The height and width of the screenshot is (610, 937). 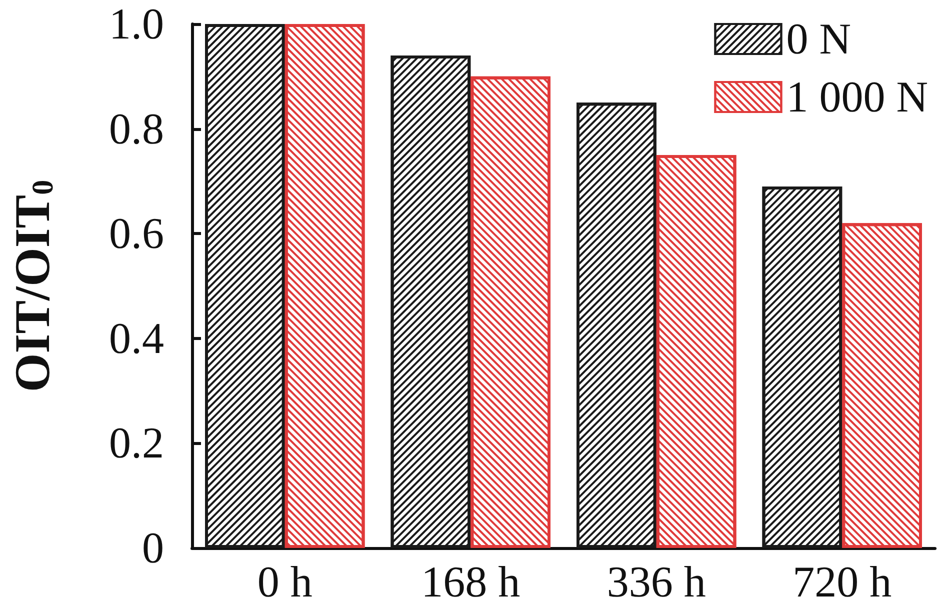 What do you see at coordinates (857, 97) in the screenshot?
I see `legend-label: 1 000 N` at bounding box center [857, 97].